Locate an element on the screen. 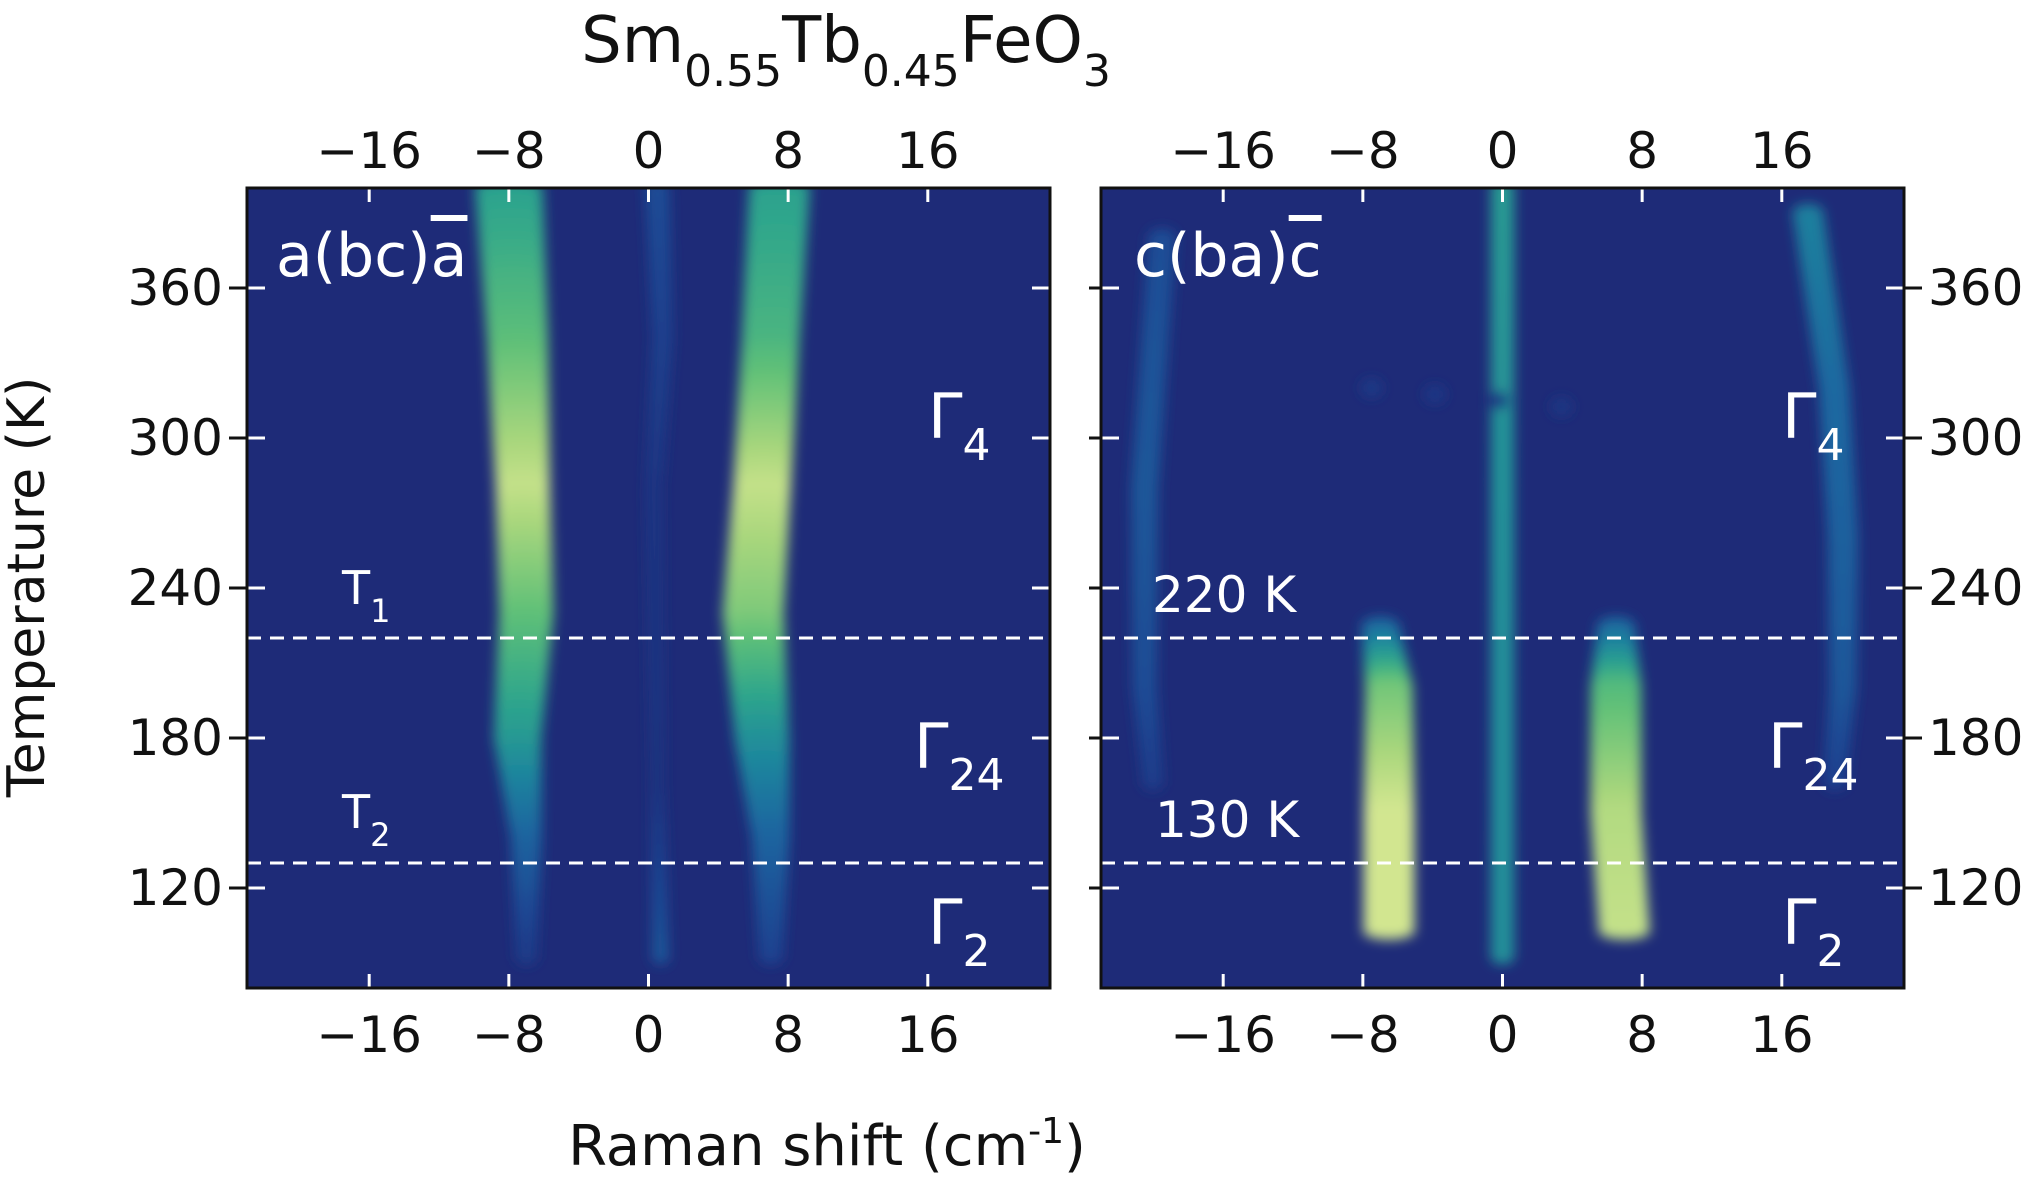 The image size is (2031, 1181). label-gamma-2-left-main: Γ is located at coordinates (945, 922).